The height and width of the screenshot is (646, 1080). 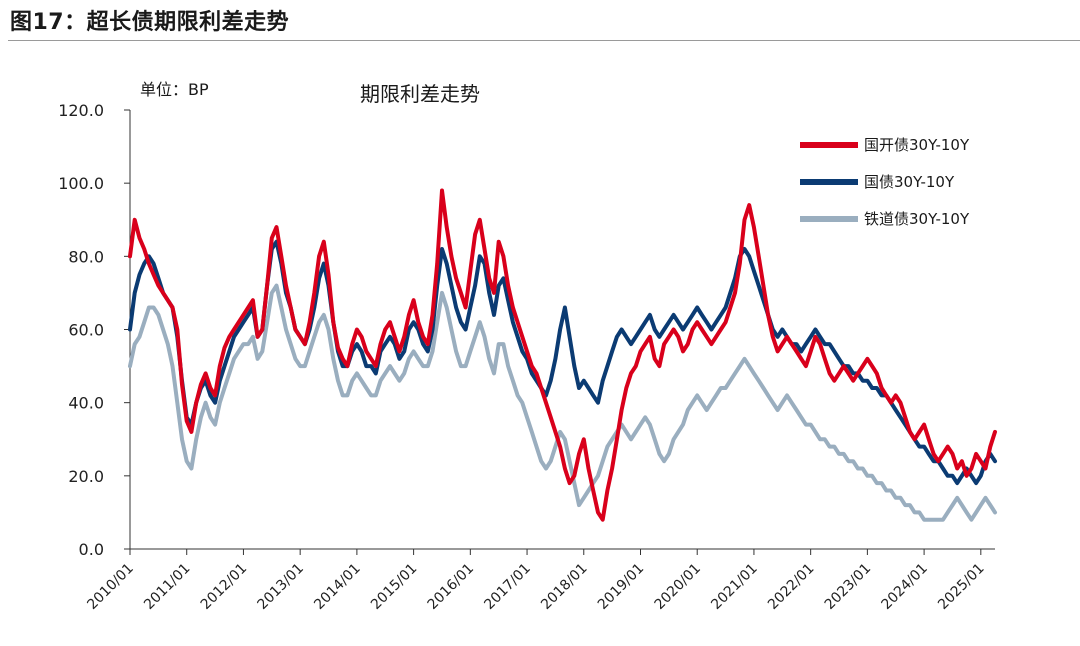 I want to click on y-tick-label: 120.0, so click(x=81, y=110).